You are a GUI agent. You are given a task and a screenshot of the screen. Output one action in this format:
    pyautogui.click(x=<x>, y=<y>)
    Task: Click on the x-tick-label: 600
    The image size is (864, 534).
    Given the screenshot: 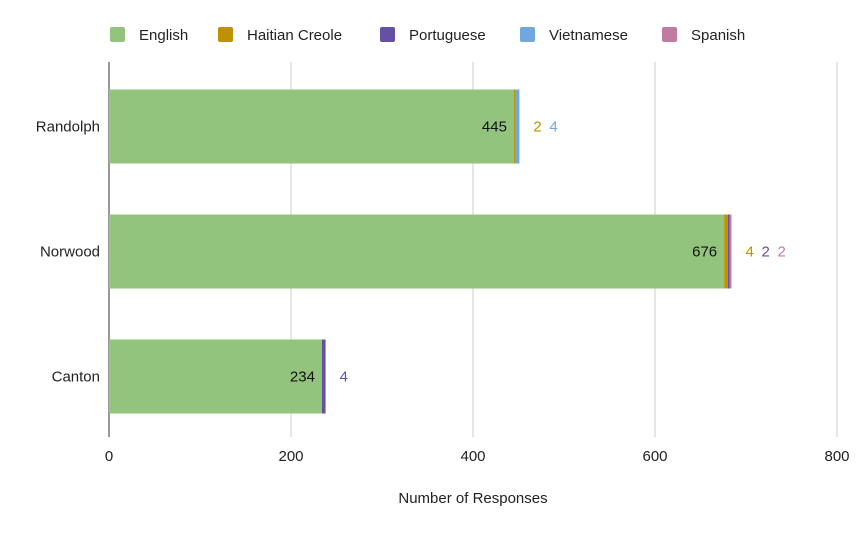 What is the action you would take?
    pyautogui.click(x=654, y=456)
    